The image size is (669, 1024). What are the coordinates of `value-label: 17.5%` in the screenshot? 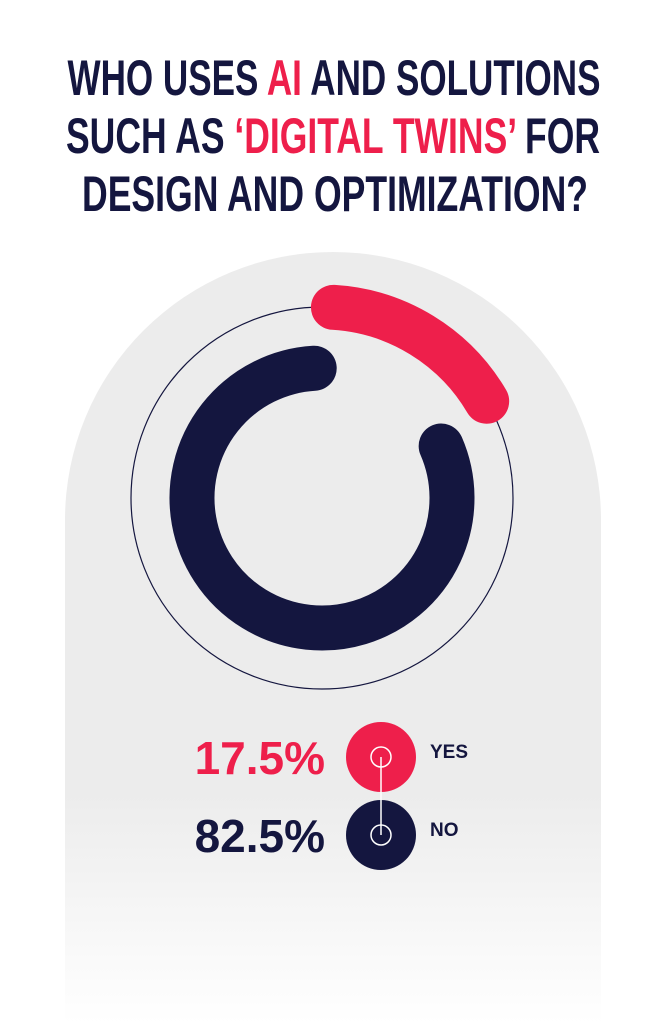 It's located at (260, 758).